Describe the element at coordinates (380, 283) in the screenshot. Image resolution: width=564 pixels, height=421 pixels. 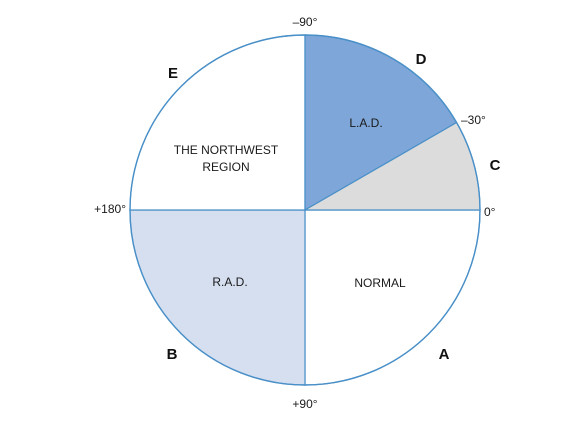
I see `normal-label: NORMAL` at that location.